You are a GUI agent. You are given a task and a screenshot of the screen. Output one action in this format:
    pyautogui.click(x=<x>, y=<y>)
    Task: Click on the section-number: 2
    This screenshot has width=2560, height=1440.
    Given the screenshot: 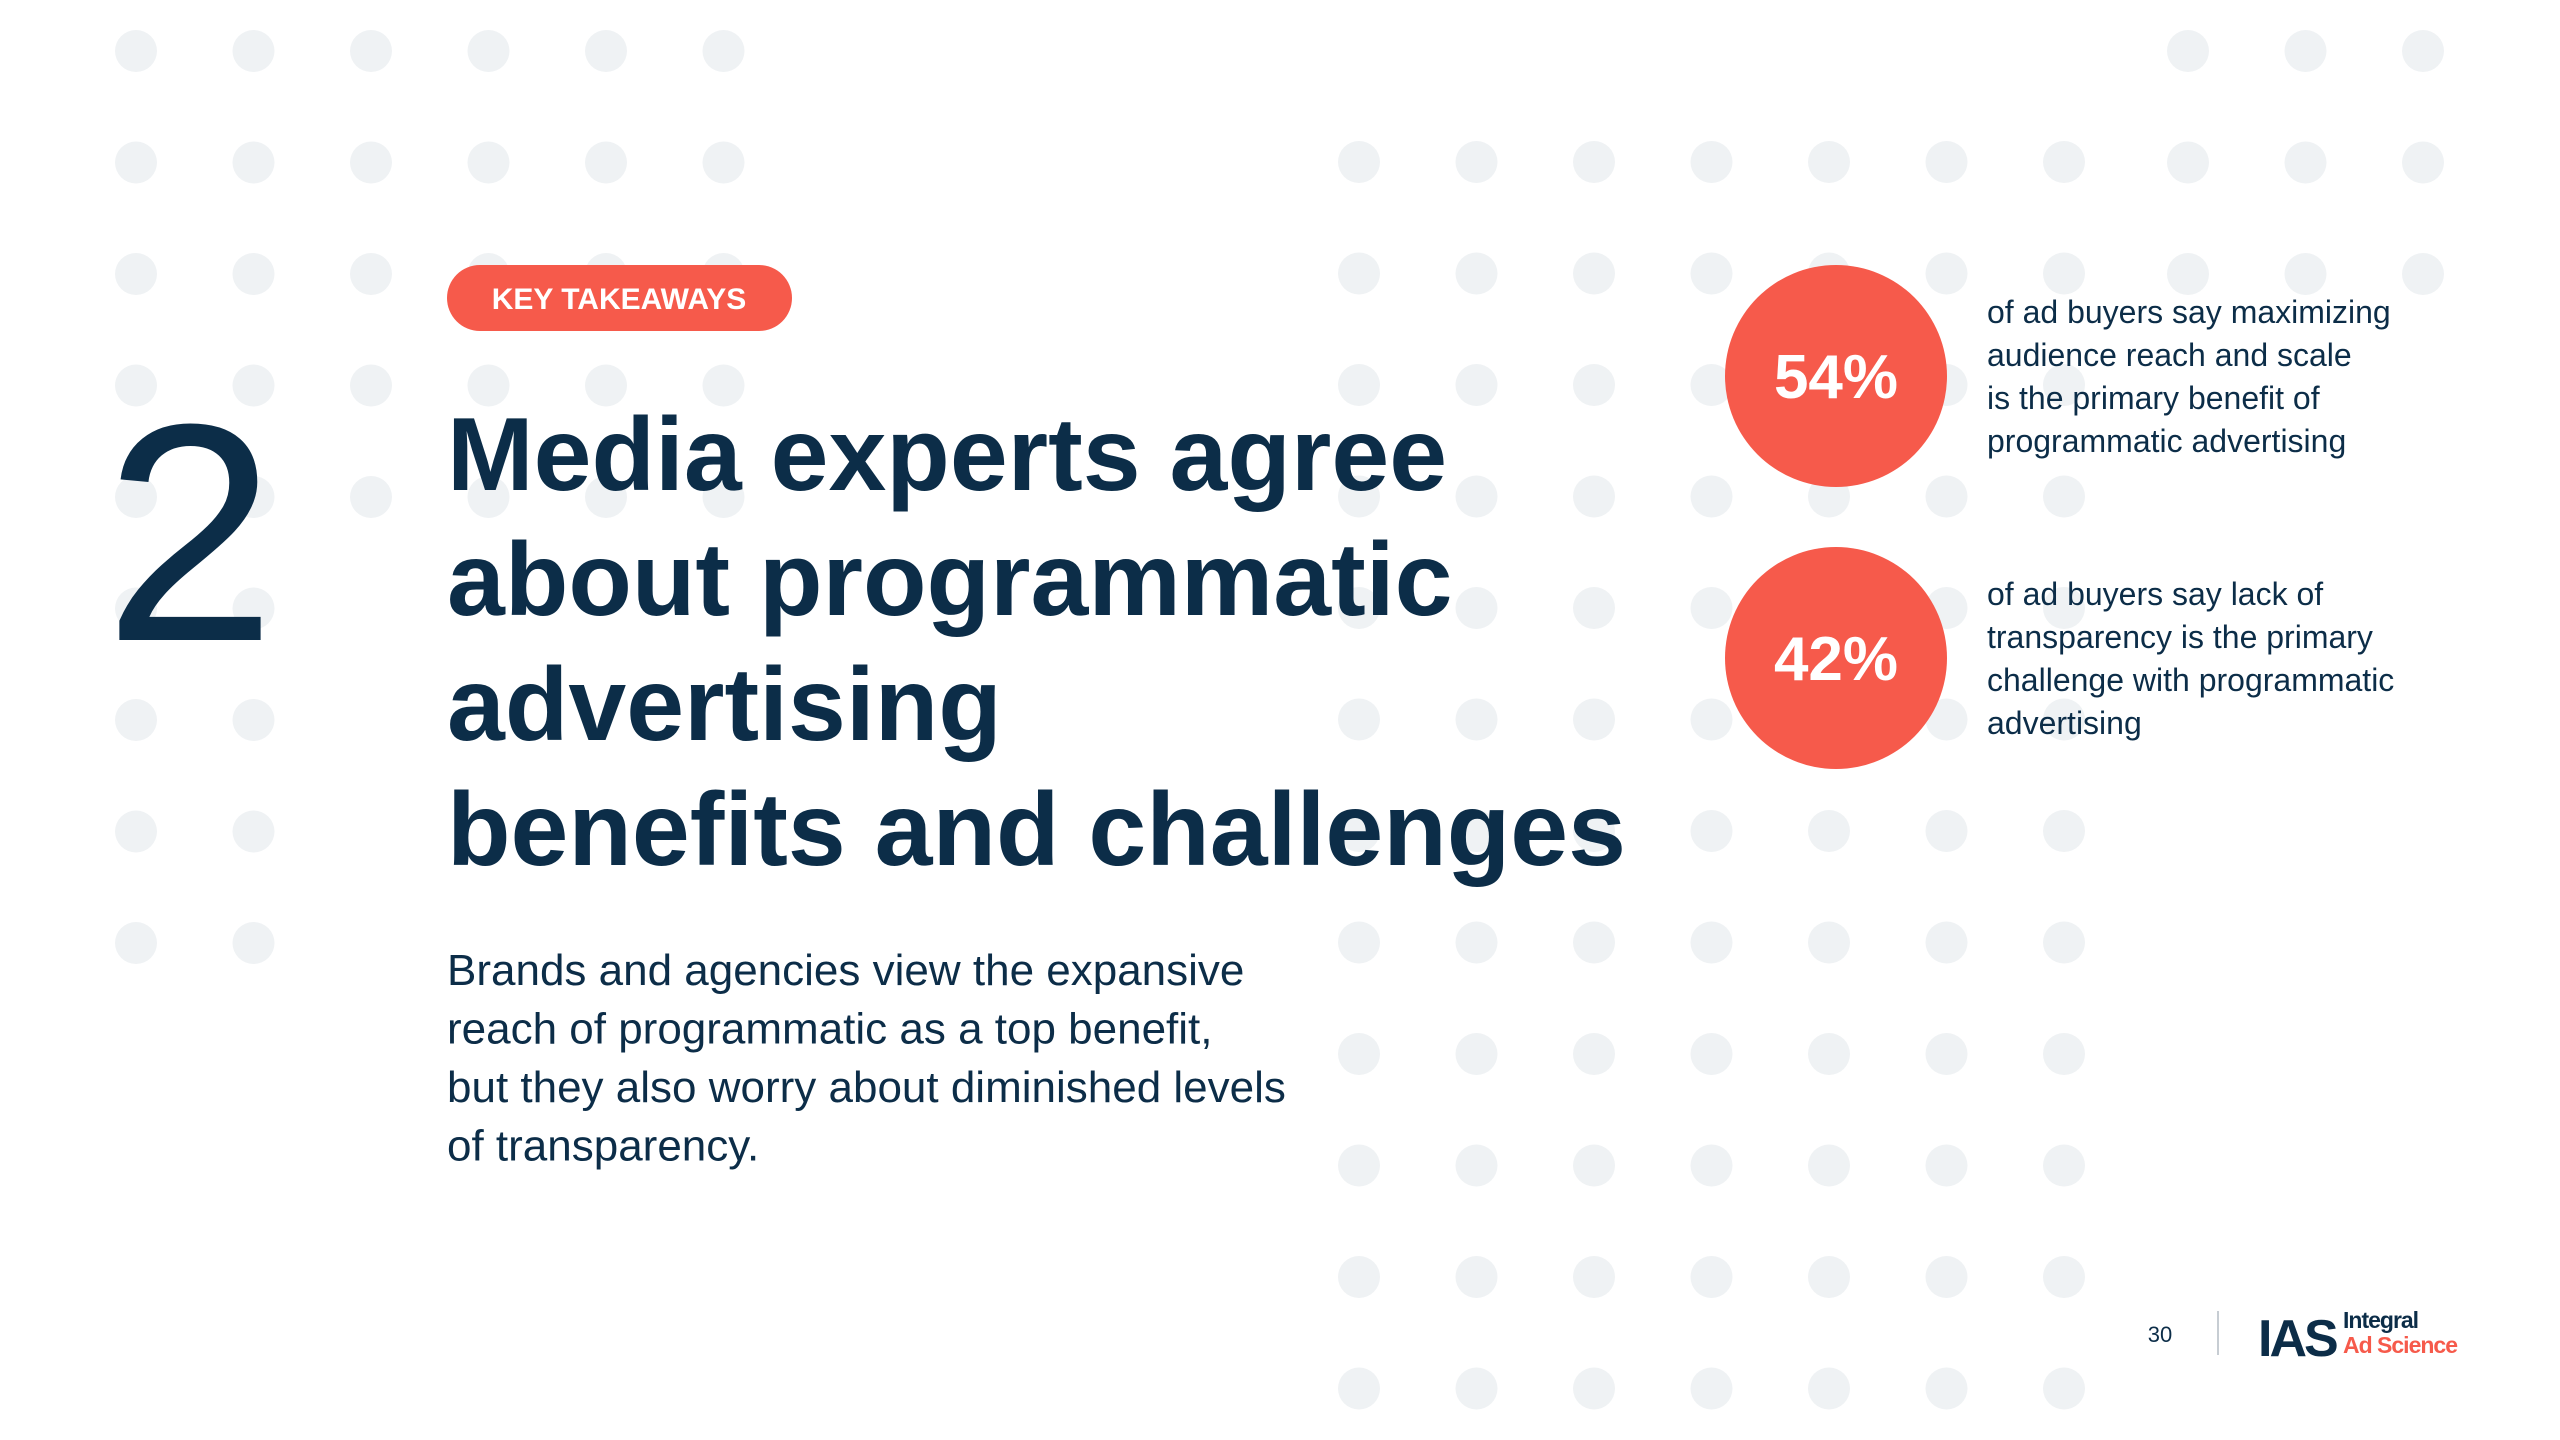 What is the action you would take?
    pyautogui.click(x=190, y=532)
    